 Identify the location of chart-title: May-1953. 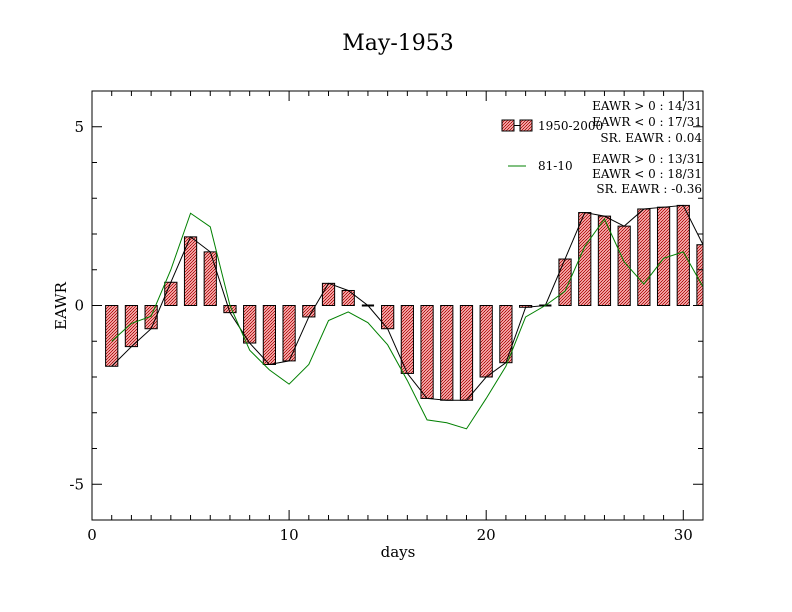
(398, 43).